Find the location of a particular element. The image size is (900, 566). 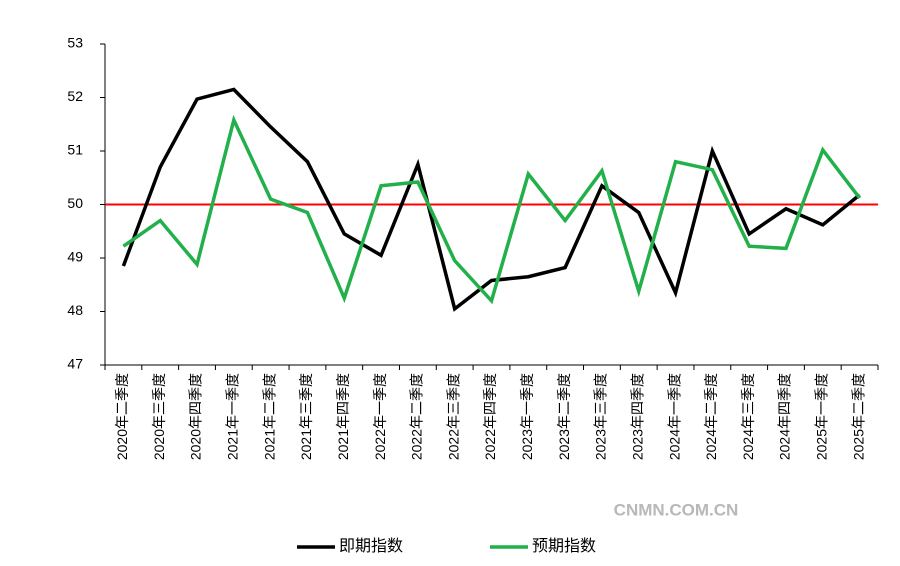

y-tick-label: 51 is located at coordinates (75, 150).